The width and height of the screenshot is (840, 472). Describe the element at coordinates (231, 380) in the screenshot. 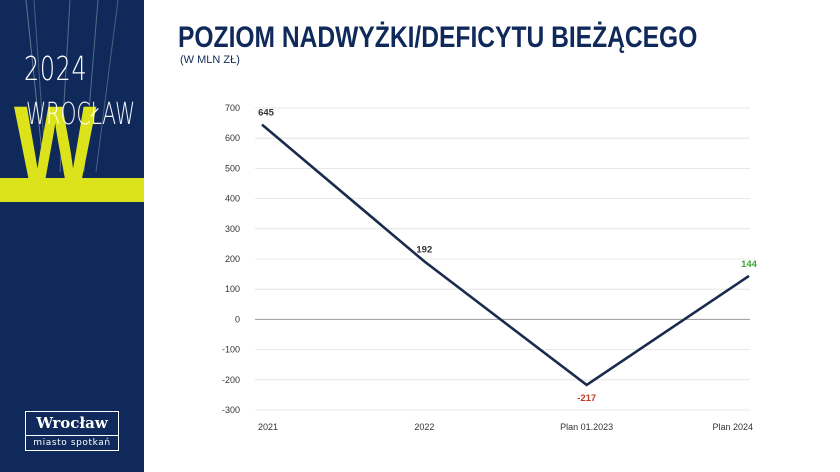

I see `y-tick-label: -200` at that location.